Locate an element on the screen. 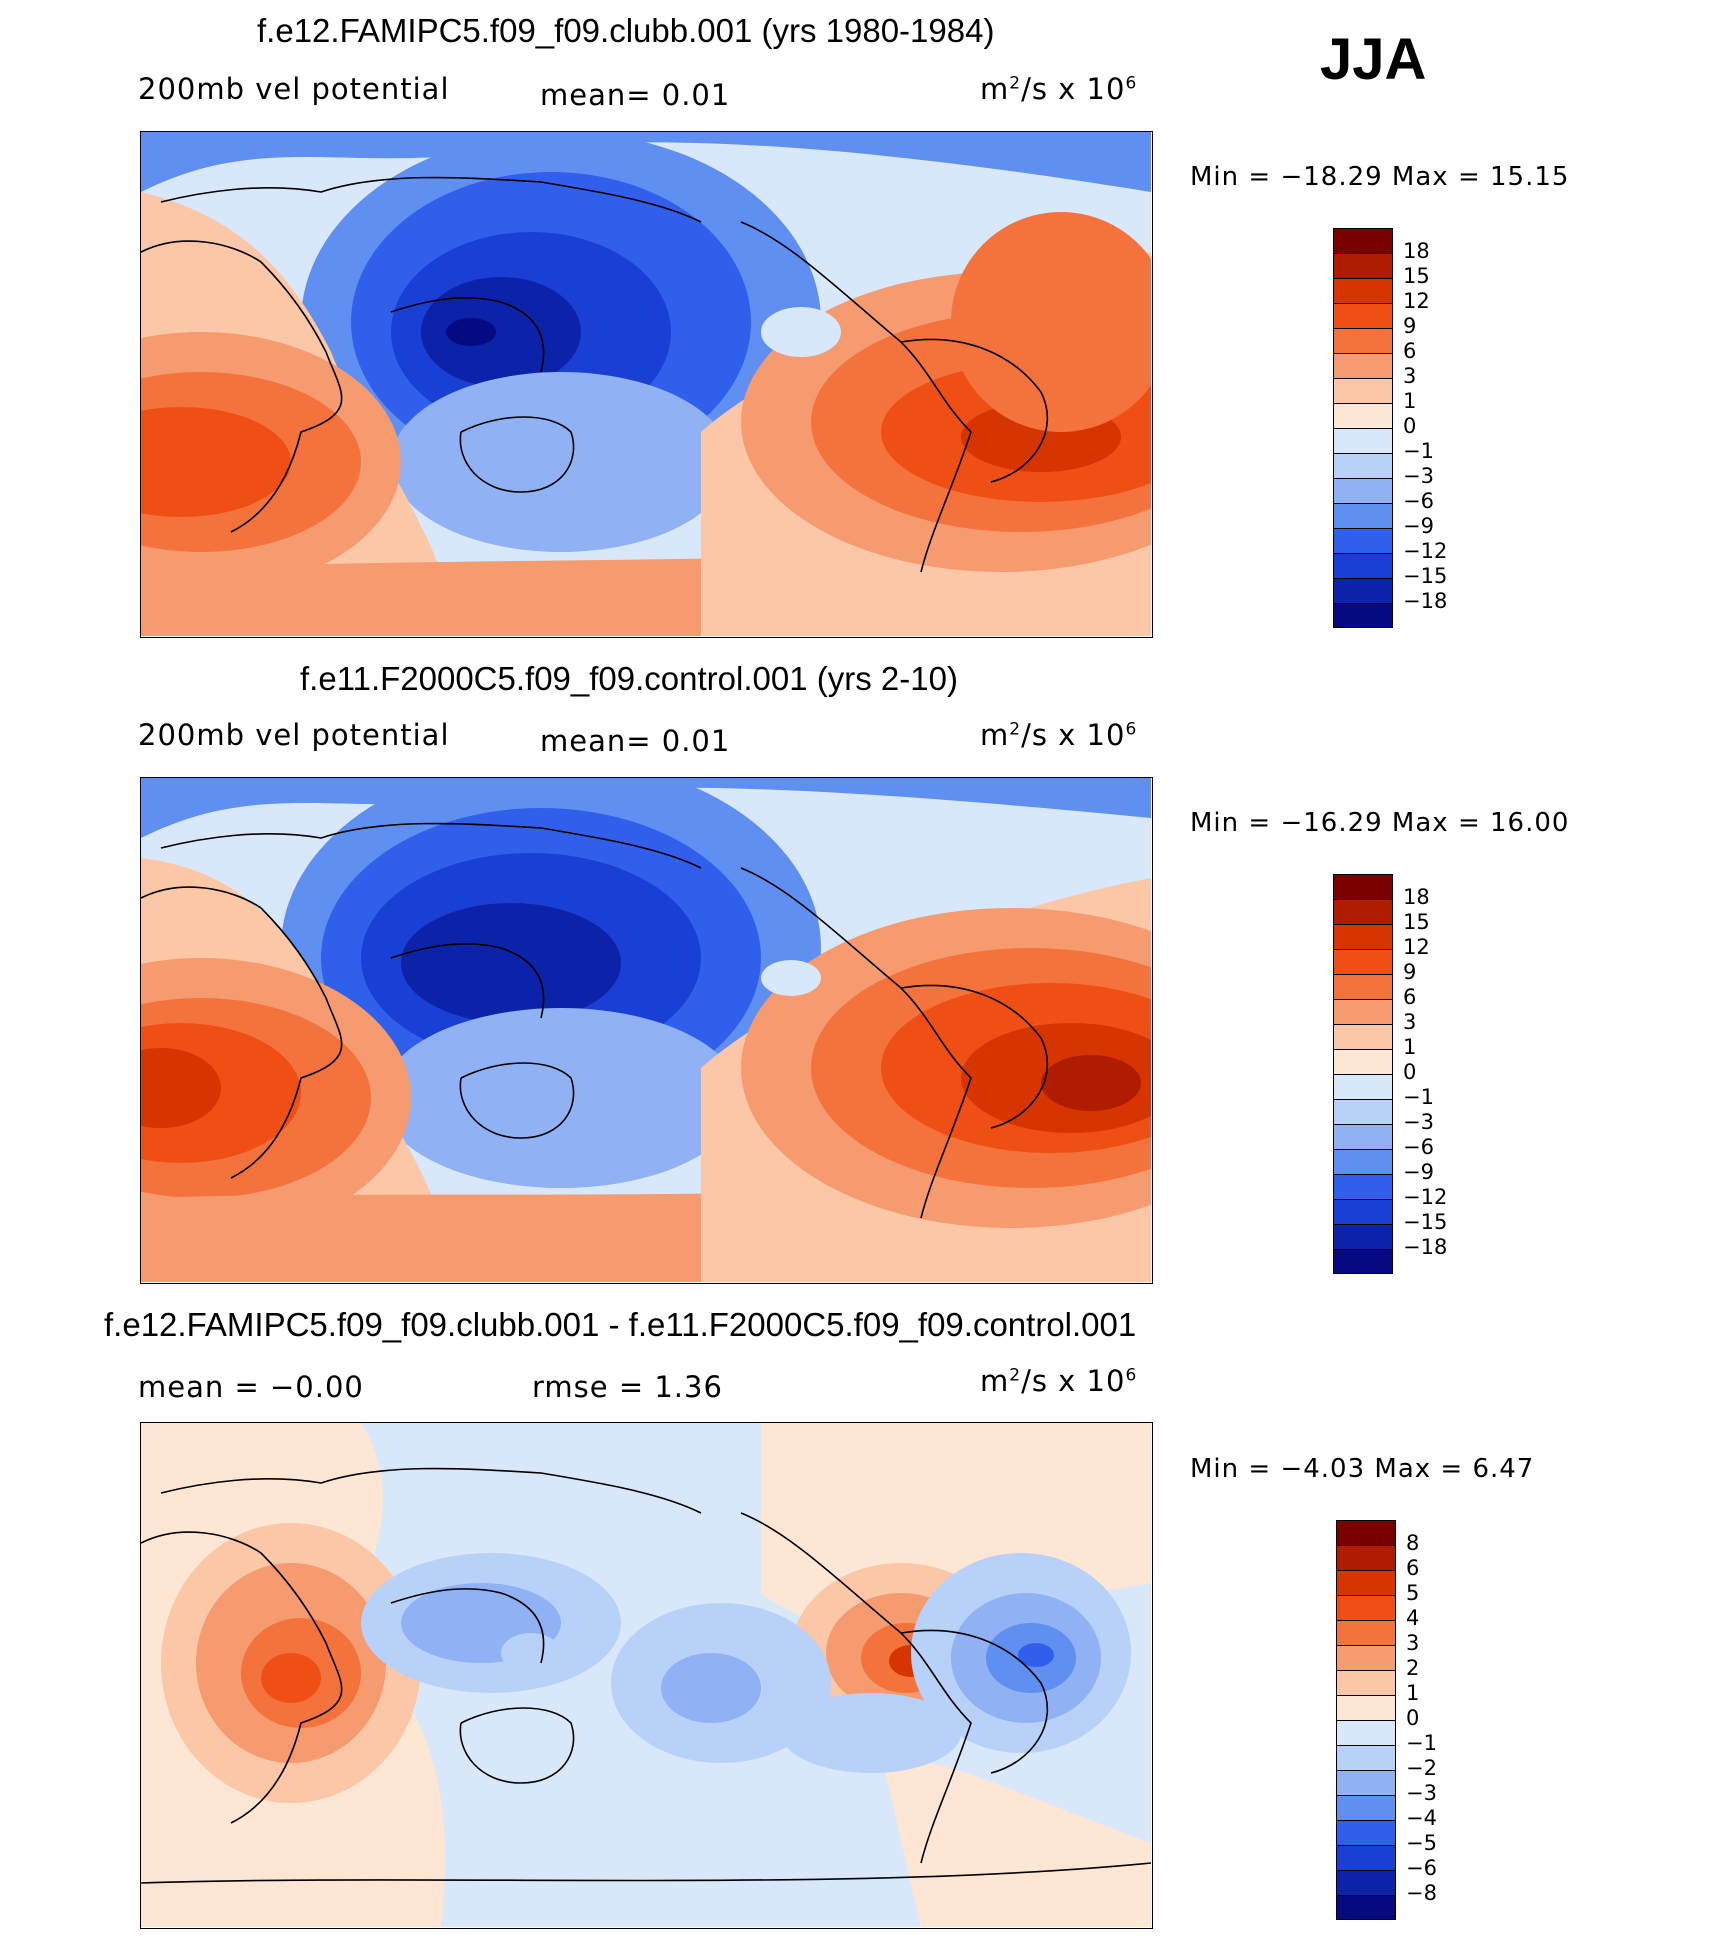 This screenshot has width=1710, height=1936. colorbar-tick-label: −8 is located at coordinates (1421, 1893).